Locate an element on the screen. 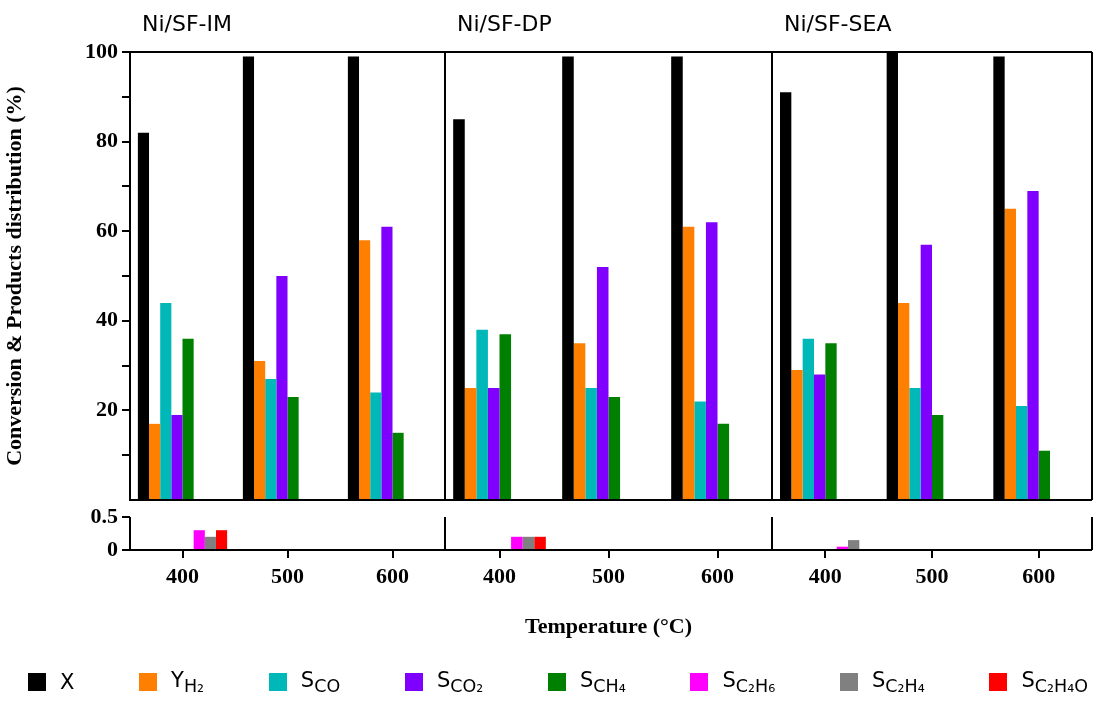 The width and height of the screenshot is (1117, 716). chart-title: Ni/SF-DP is located at coordinates (504, 23).